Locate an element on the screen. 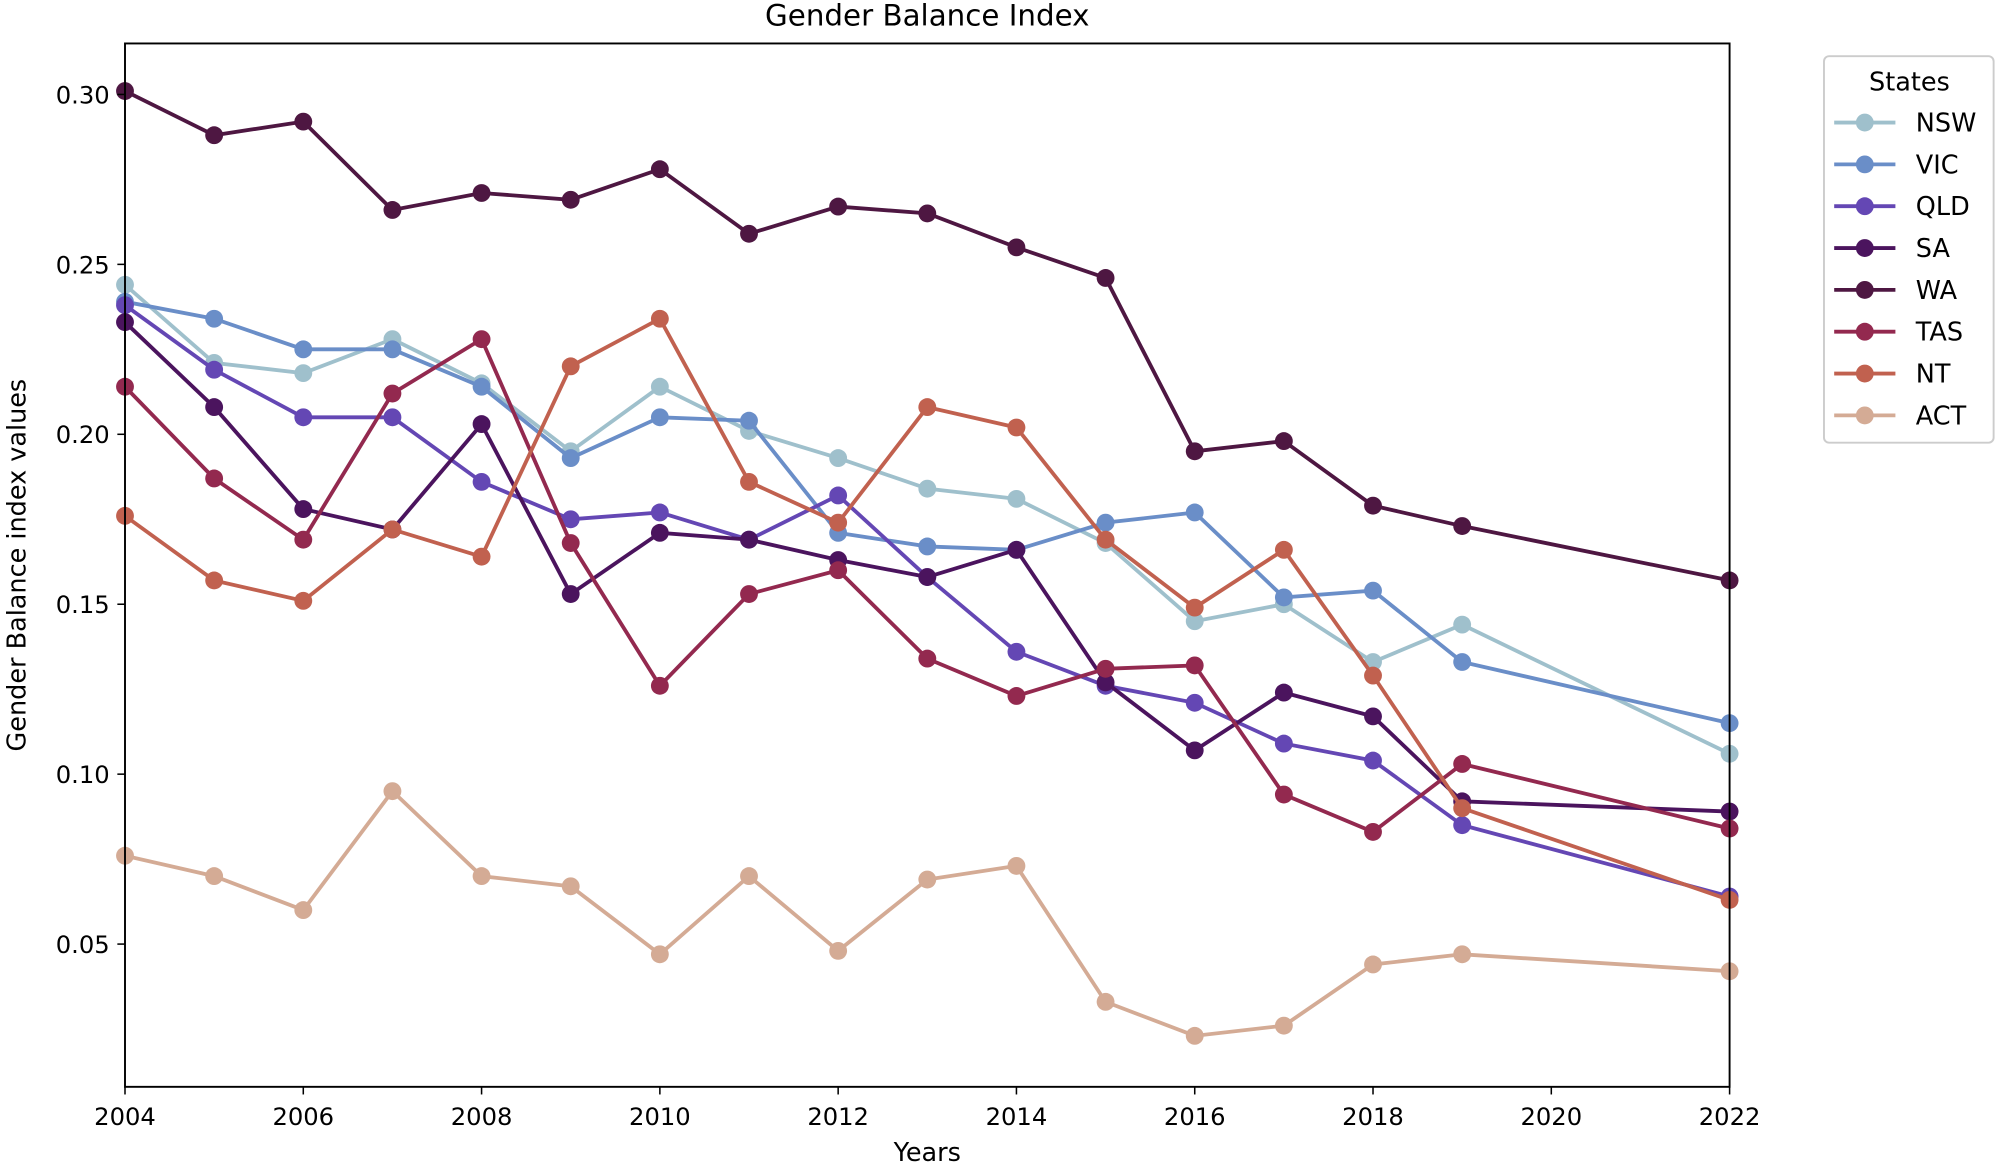  data-point-act-2018 is located at coordinates (1373, 964).